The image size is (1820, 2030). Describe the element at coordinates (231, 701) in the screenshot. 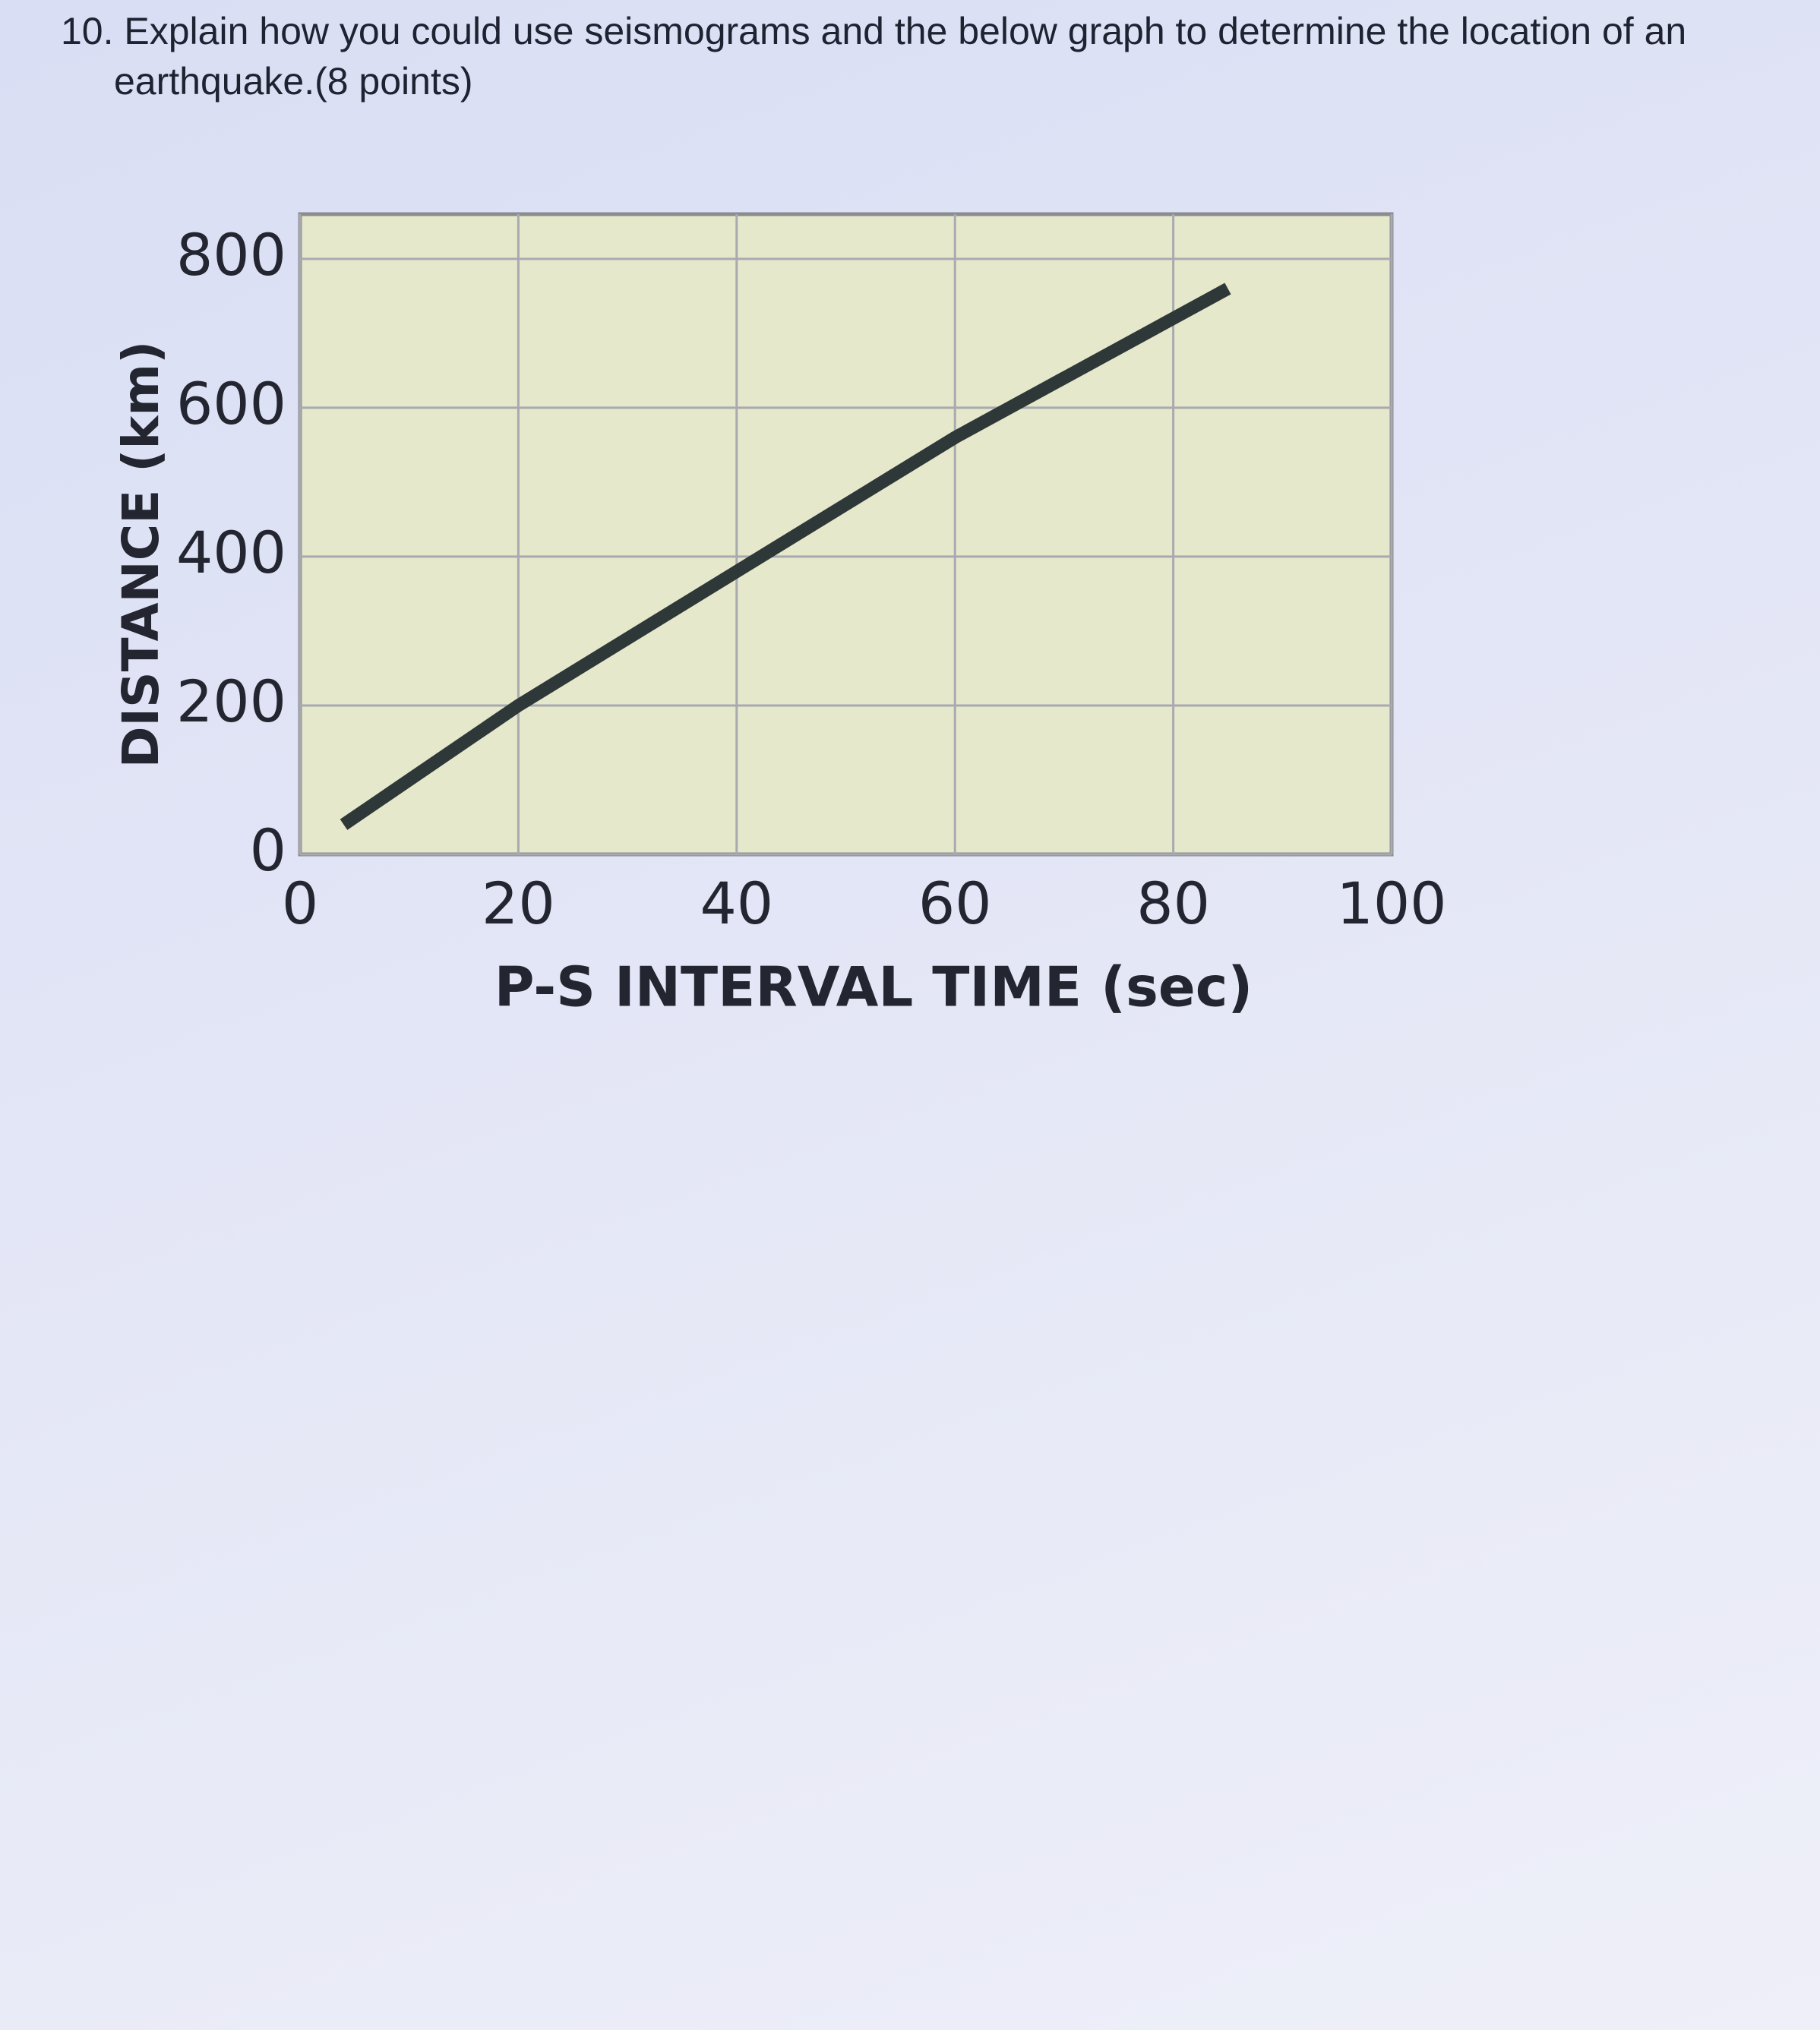

I see `y-tick-label: 200` at that location.